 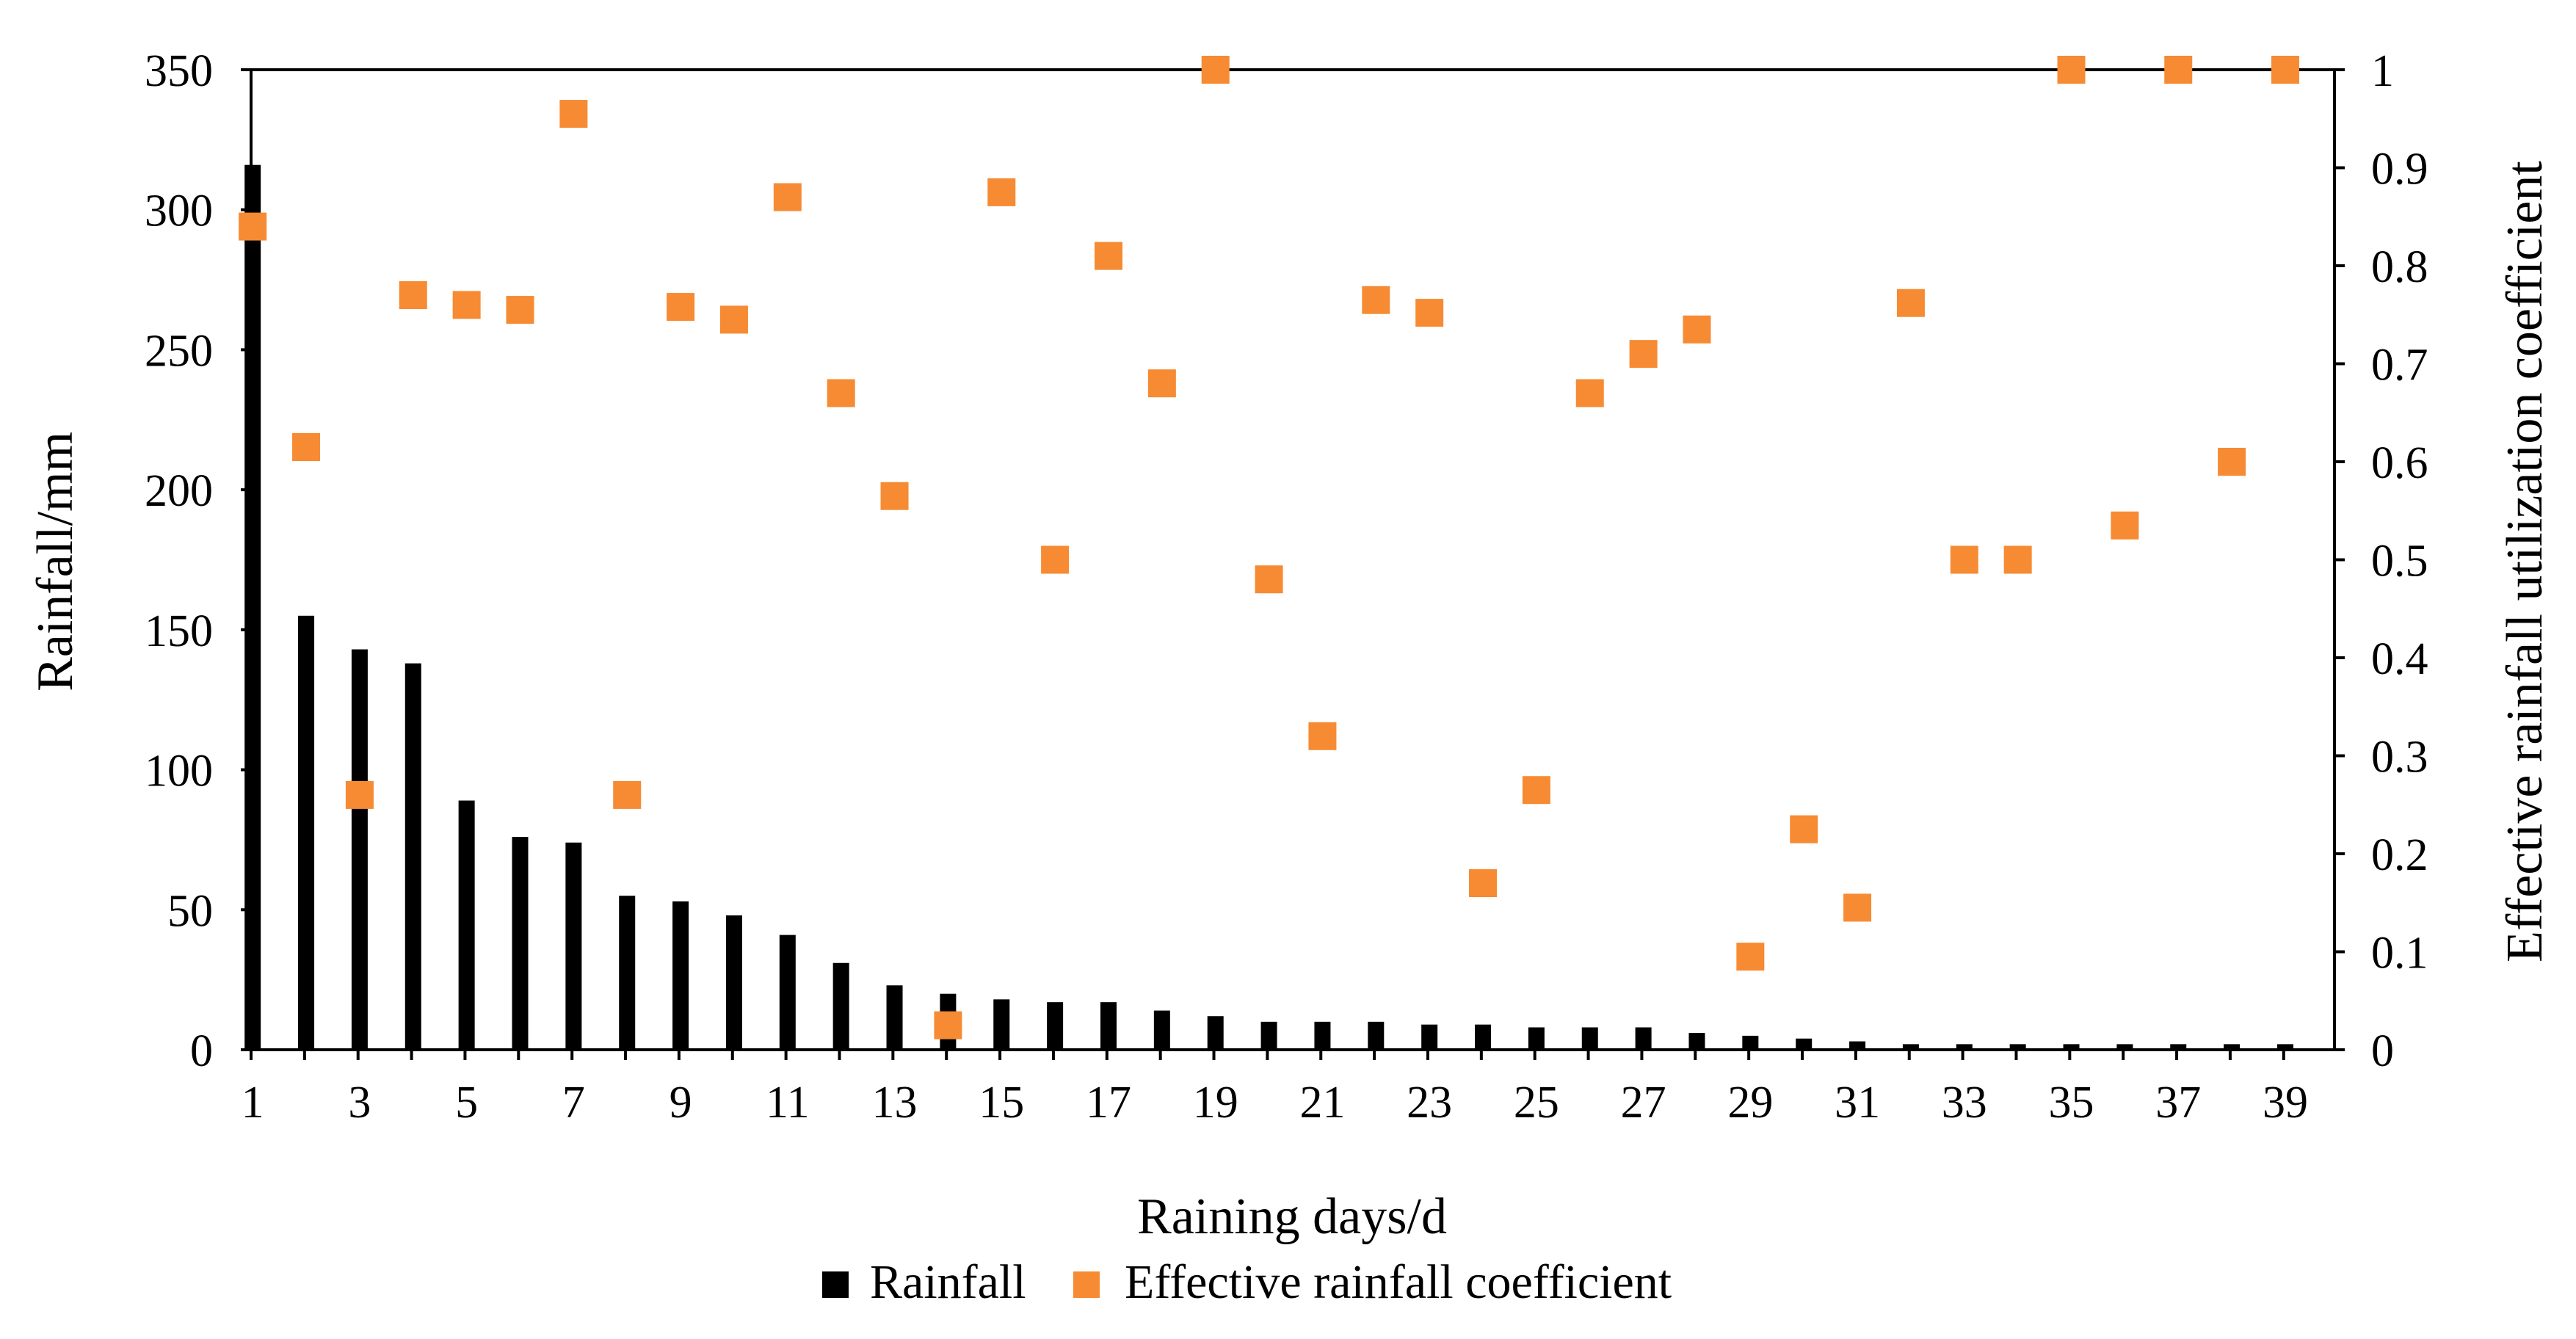 What do you see at coordinates (1429, 1103) in the screenshot?
I see `x-tick-label: 23` at bounding box center [1429, 1103].